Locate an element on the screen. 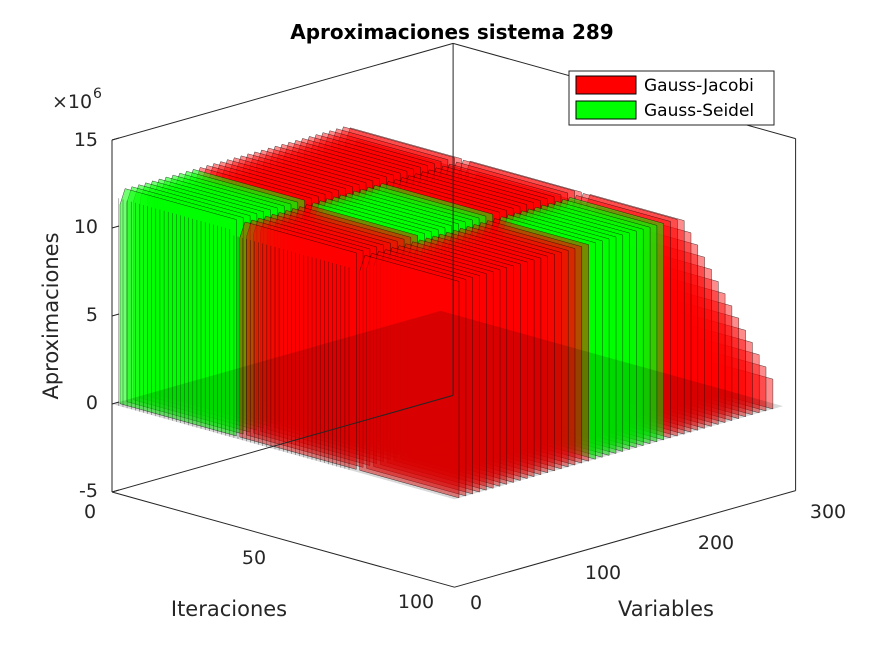 This screenshot has width=875, height=656. y-tick-label: 100 is located at coordinates (416, 602).